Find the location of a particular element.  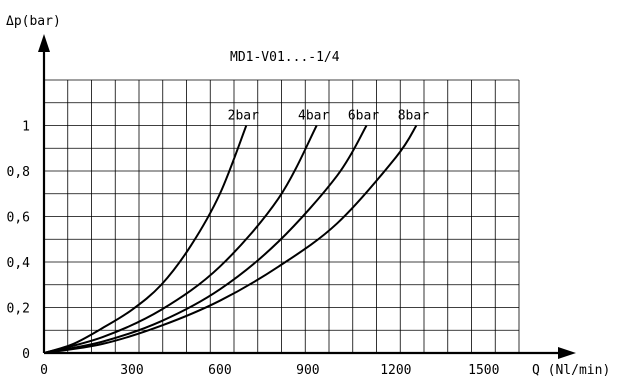

y-tick-label: 1 is located at coordinates (26, 127).